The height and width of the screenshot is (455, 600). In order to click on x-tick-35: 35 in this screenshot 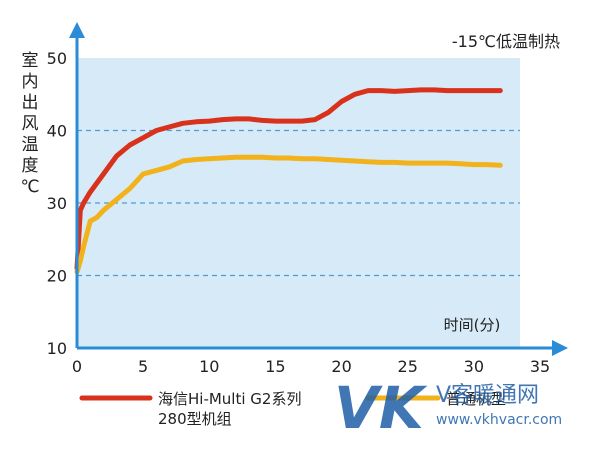, I will do `click(540, 366)`.